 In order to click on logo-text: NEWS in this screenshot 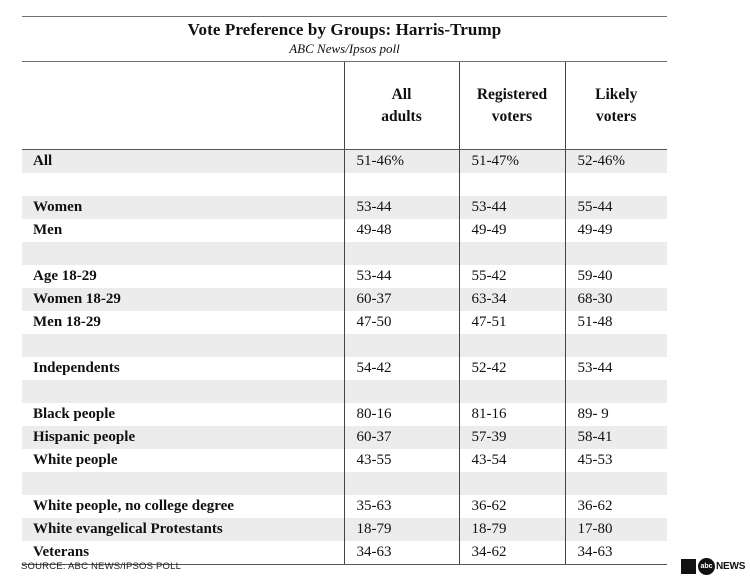, I will do `click(731, 566)`.